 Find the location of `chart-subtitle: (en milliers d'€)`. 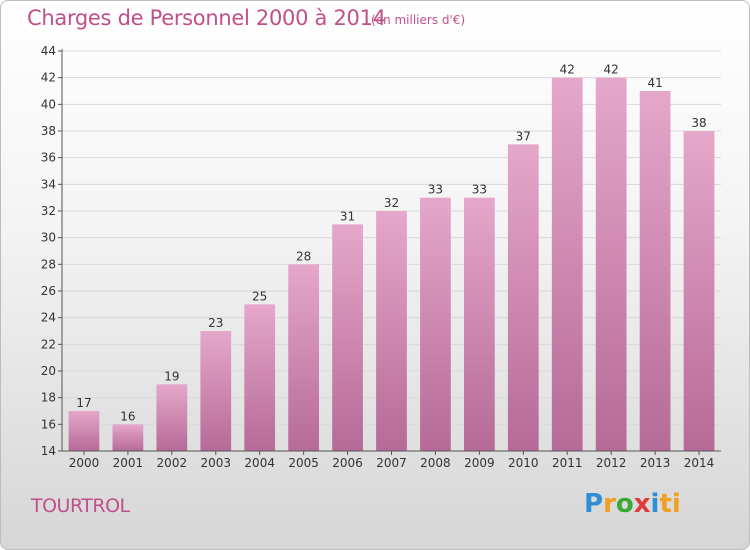

chart-subtitle: (en milliers d'€) is located at coordinates (418, 20).